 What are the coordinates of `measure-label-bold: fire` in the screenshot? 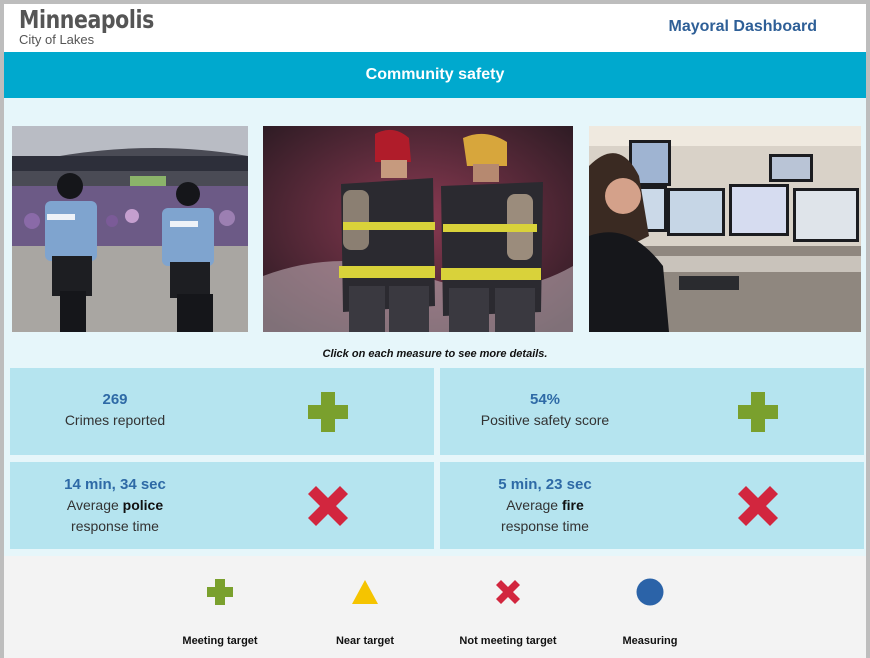 It's located at (572, 505).